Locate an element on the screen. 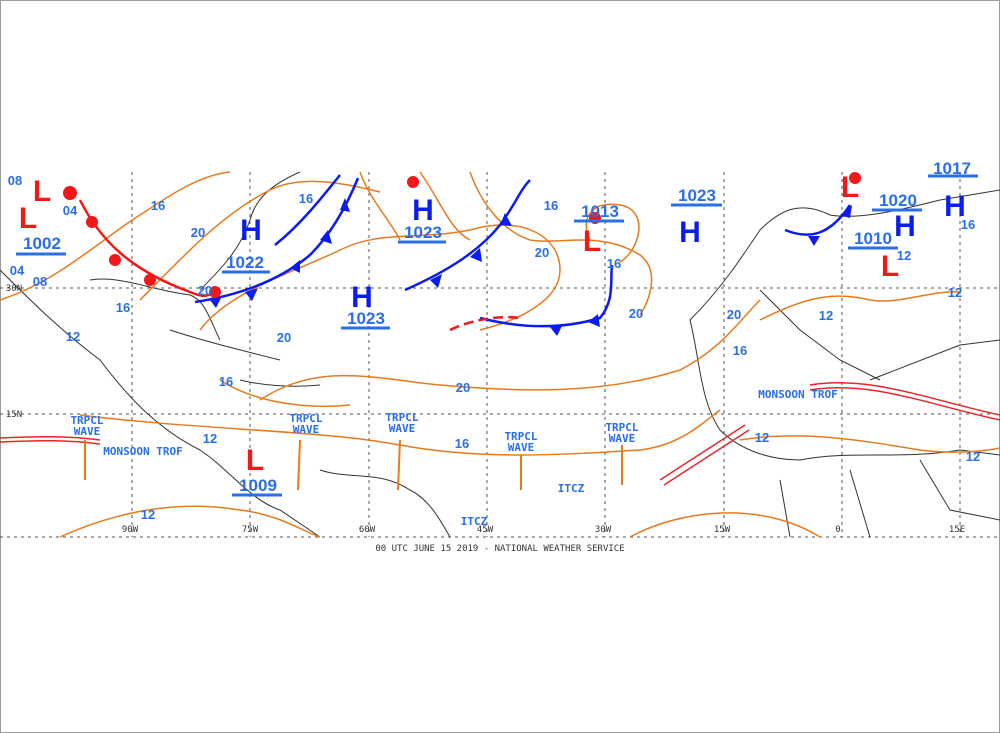 This screenshot has width=1000, height=733. longitude-label: 15W is located at coordinates (722, 530).